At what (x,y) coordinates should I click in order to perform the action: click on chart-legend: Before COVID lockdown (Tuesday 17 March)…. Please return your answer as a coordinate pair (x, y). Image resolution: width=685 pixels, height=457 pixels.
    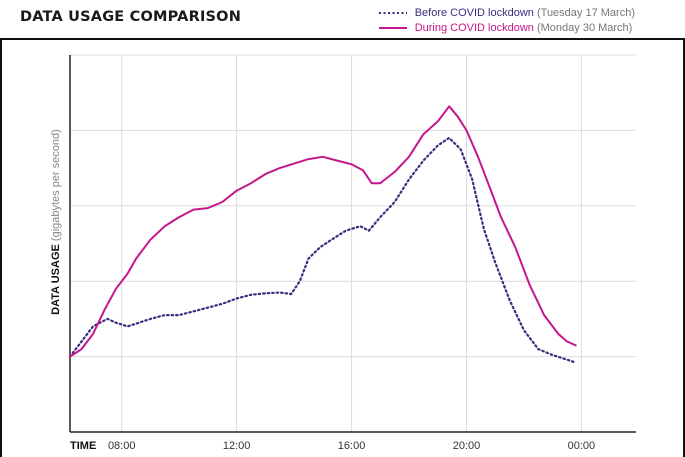
    Looking at the image, I should click on (506, 20).